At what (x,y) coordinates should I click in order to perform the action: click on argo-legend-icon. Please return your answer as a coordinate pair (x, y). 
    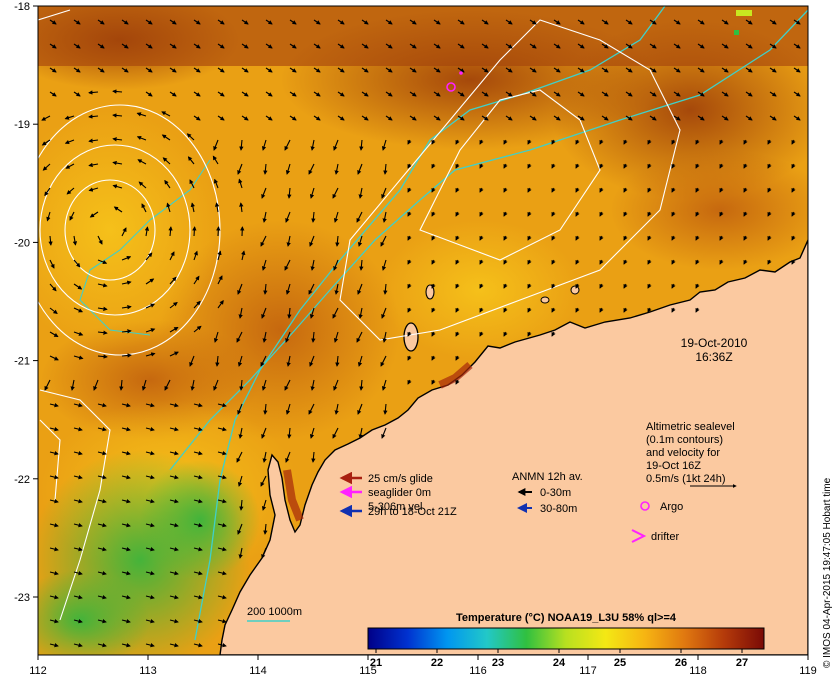
    Looking at the image, I should click on (645, 506).